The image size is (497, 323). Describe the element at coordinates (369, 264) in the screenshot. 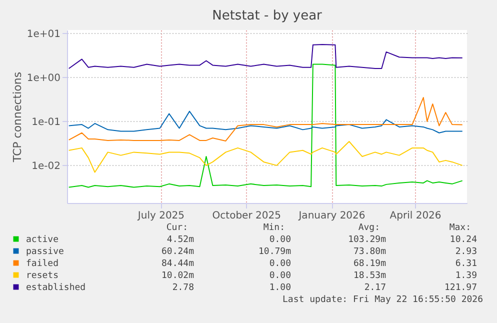

I see `text: 68.19m` at that location.